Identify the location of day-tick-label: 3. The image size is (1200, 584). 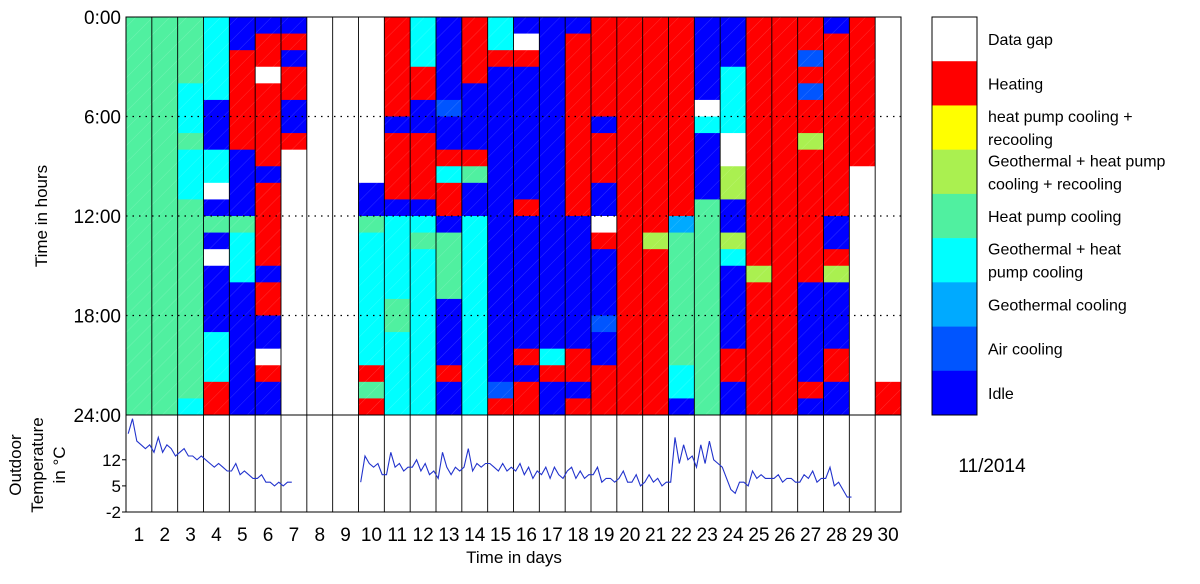
(190, 535).